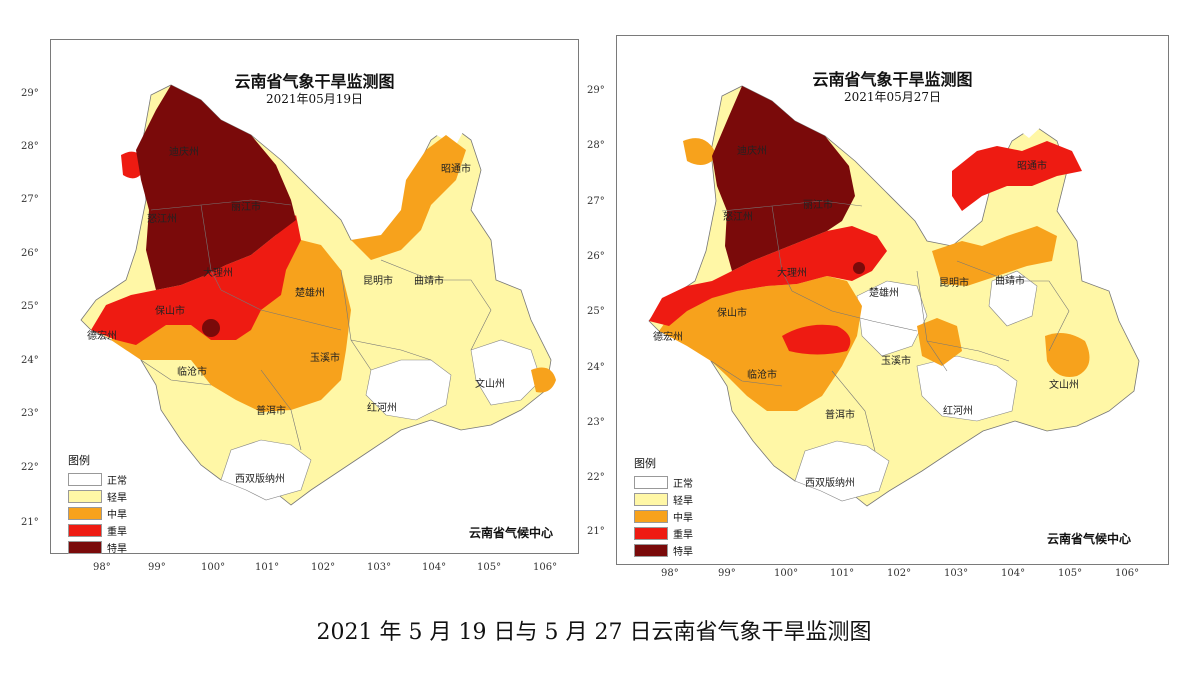 This screenshot has width=1188, height=679. Describe the element at coordinates (1070, 573) in the screenshot. I see `lon-label: 105°` at that location.